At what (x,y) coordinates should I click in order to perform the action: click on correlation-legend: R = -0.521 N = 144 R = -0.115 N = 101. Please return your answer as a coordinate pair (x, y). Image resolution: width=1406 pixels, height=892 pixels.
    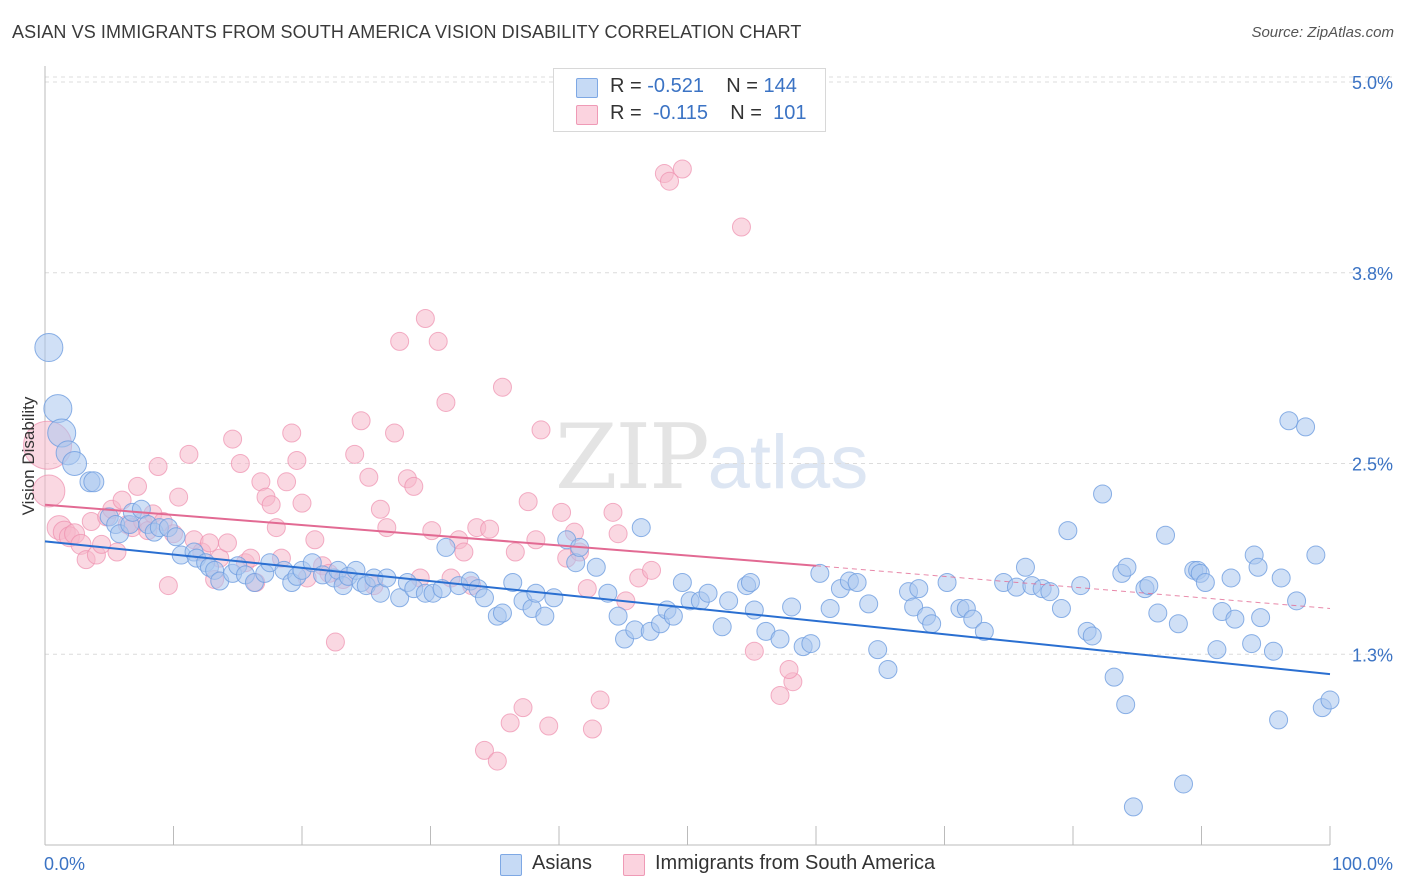
    Looking at the image, I should click on (689, 100).